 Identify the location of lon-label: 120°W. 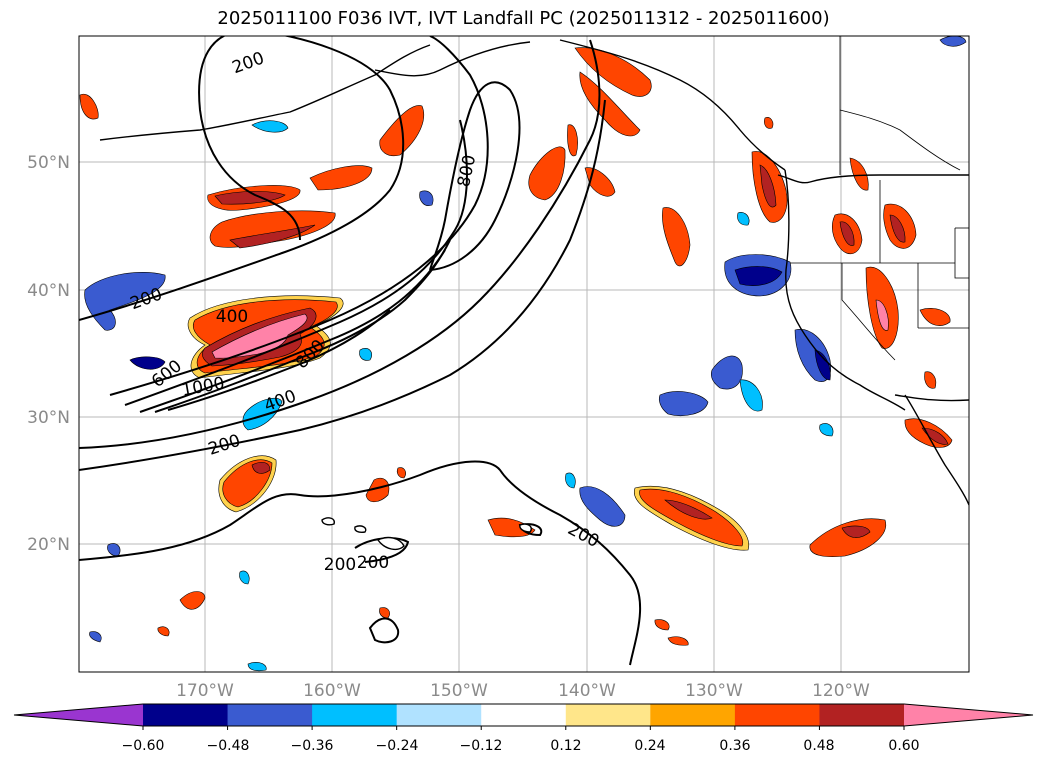
(841, 691).